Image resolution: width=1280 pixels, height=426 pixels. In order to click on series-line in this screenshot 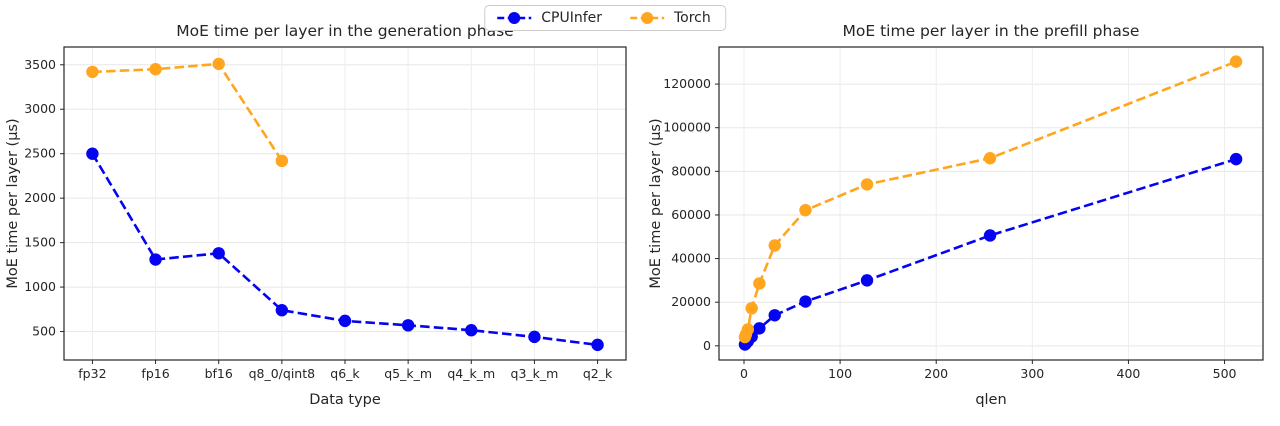, I will do `click(187, 112)`.